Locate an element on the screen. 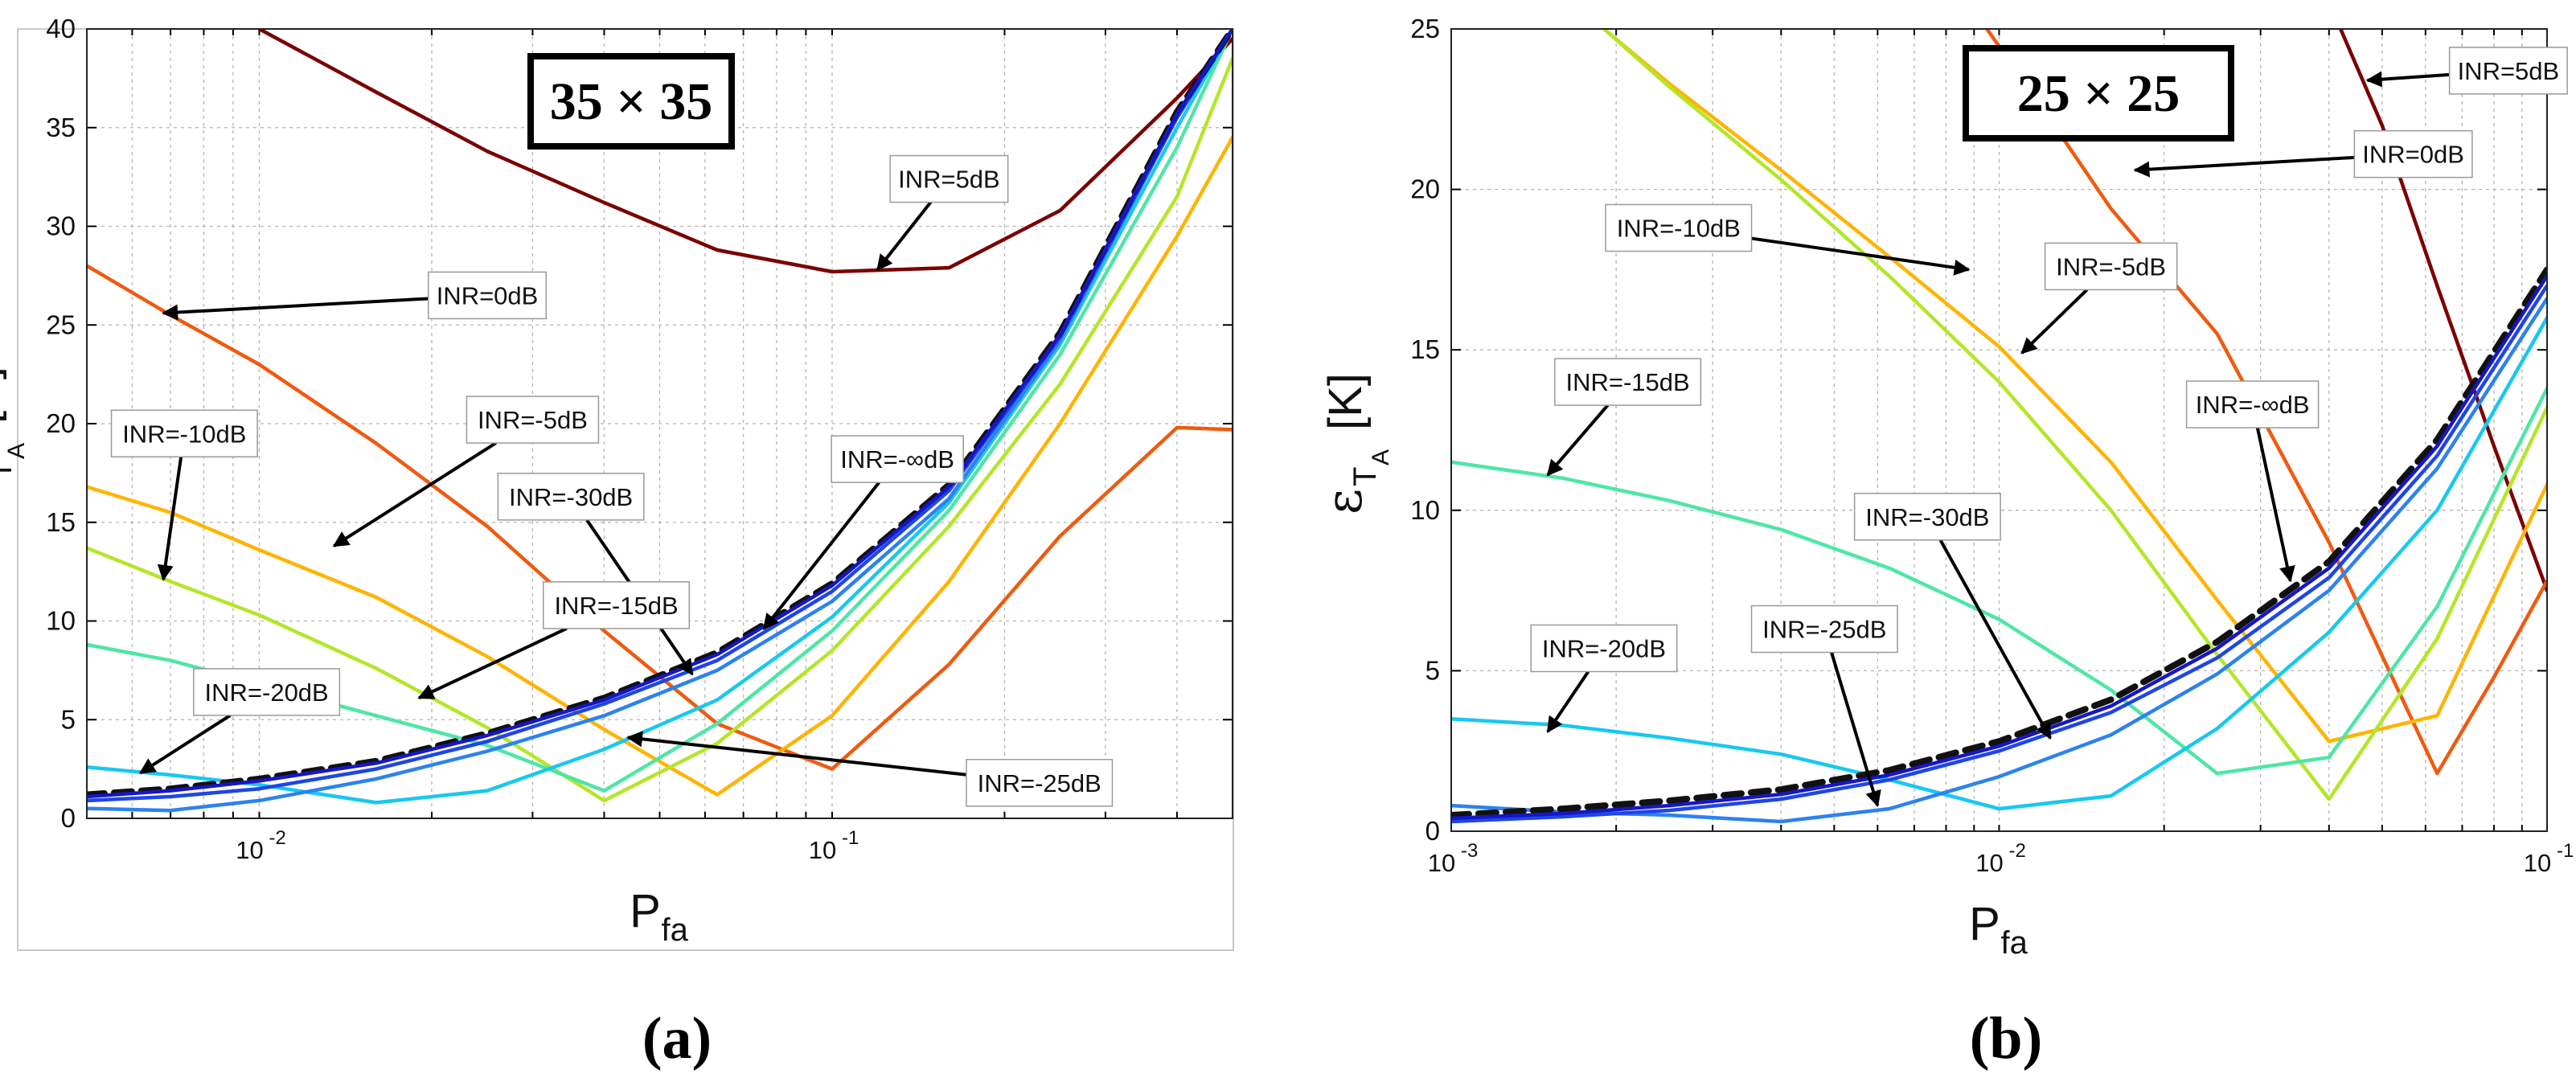 Image resolution: width=2576 pixels, height=1078 pixels. panel-a-annotation-text: INR=-10dB is located at coordinates (184, 434).